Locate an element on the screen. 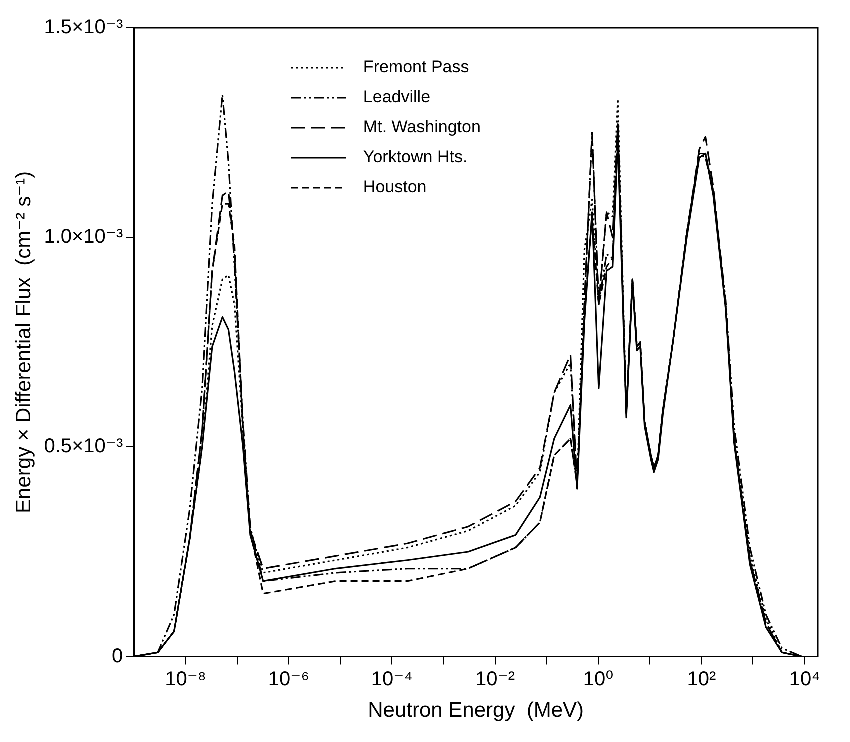 This screenshot has height=742, width=850. legend-label: Yorktown Hts. is located at coordinates (415, 157).